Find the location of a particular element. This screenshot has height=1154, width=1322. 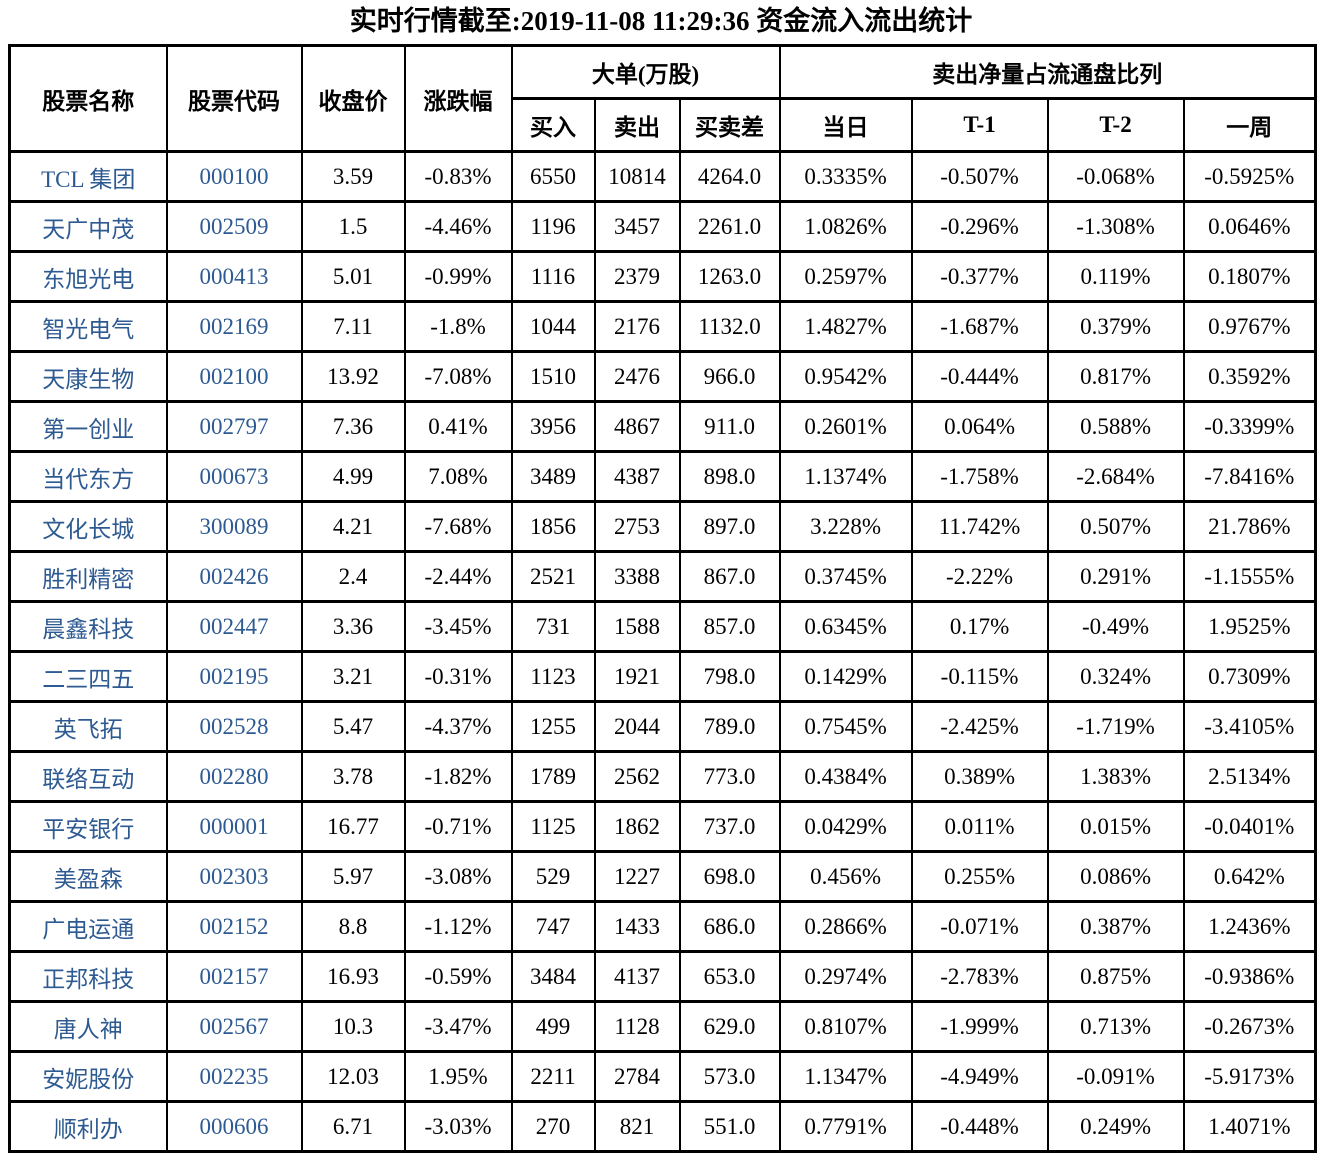

today-ratio-cell: 0.2866% is located at coordinates (845, 926).